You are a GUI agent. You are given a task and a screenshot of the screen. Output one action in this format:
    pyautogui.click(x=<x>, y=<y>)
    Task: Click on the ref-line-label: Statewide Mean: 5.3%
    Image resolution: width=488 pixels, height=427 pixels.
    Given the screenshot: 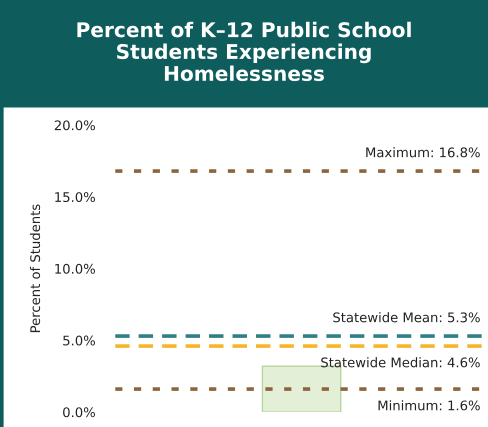 What is the action you would take?
    pyautogui.click(x=406, y=317)
    